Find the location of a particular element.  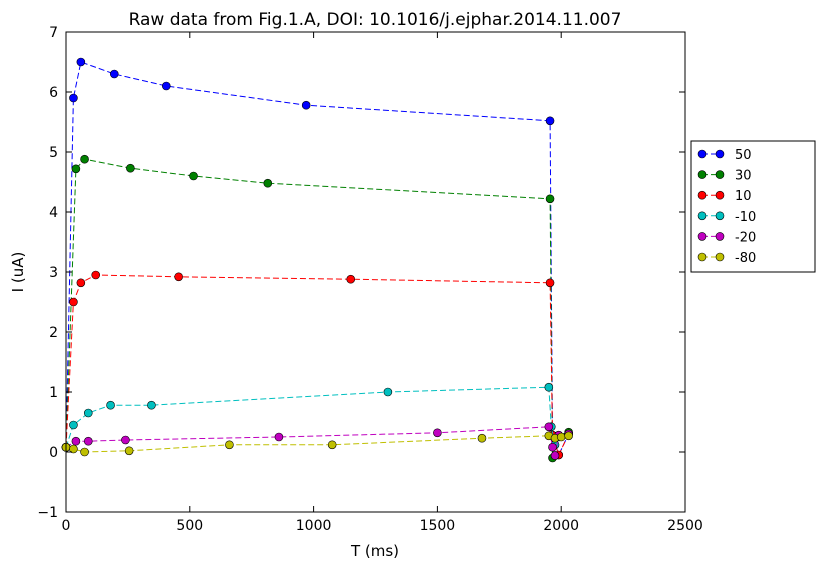

legend-entry: -20 is located at coordinates (726, 237).